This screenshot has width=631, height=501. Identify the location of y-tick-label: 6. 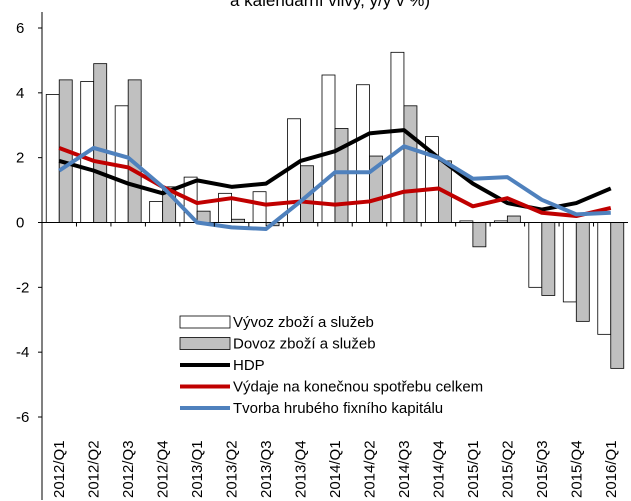
(20, 28).